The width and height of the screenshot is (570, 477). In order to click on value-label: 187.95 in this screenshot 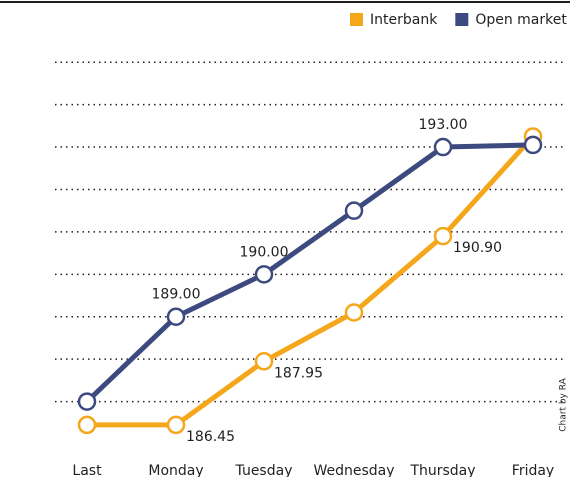, I will do `click(298, 373)`.